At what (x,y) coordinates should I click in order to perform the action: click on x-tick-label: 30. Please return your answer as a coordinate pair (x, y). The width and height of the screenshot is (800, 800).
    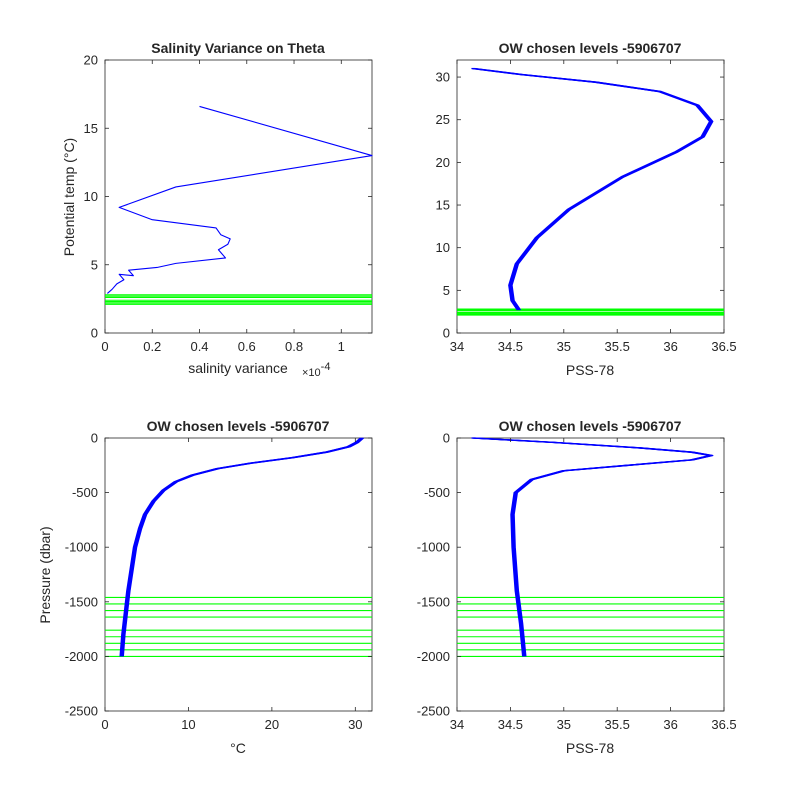
    Looking at the image, I should click on (355, 724).